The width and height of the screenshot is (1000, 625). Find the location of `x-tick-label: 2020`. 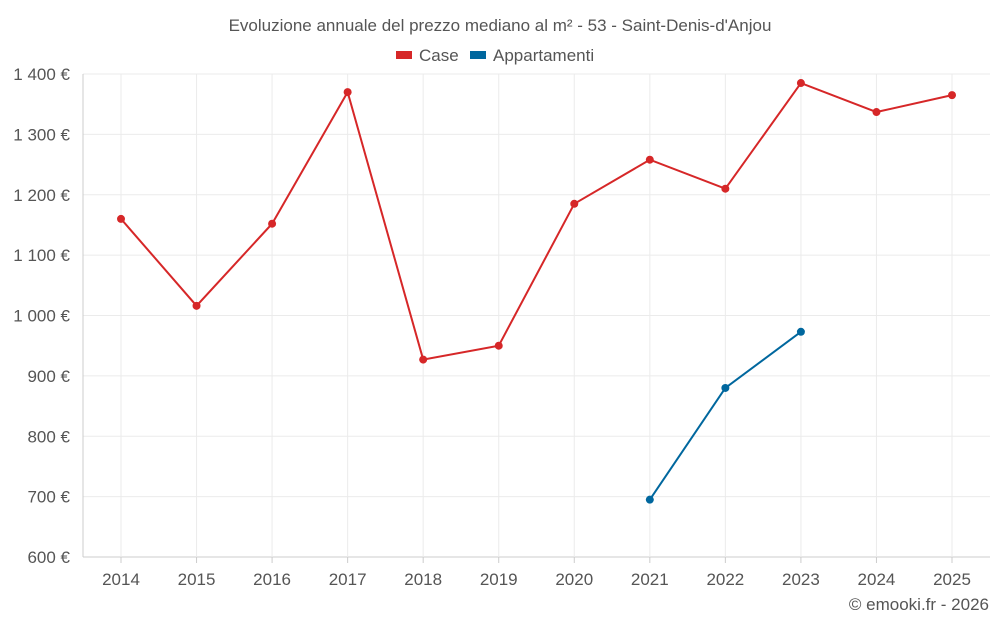

x-tick-label: 2020 is located at coordinates (574, 579).